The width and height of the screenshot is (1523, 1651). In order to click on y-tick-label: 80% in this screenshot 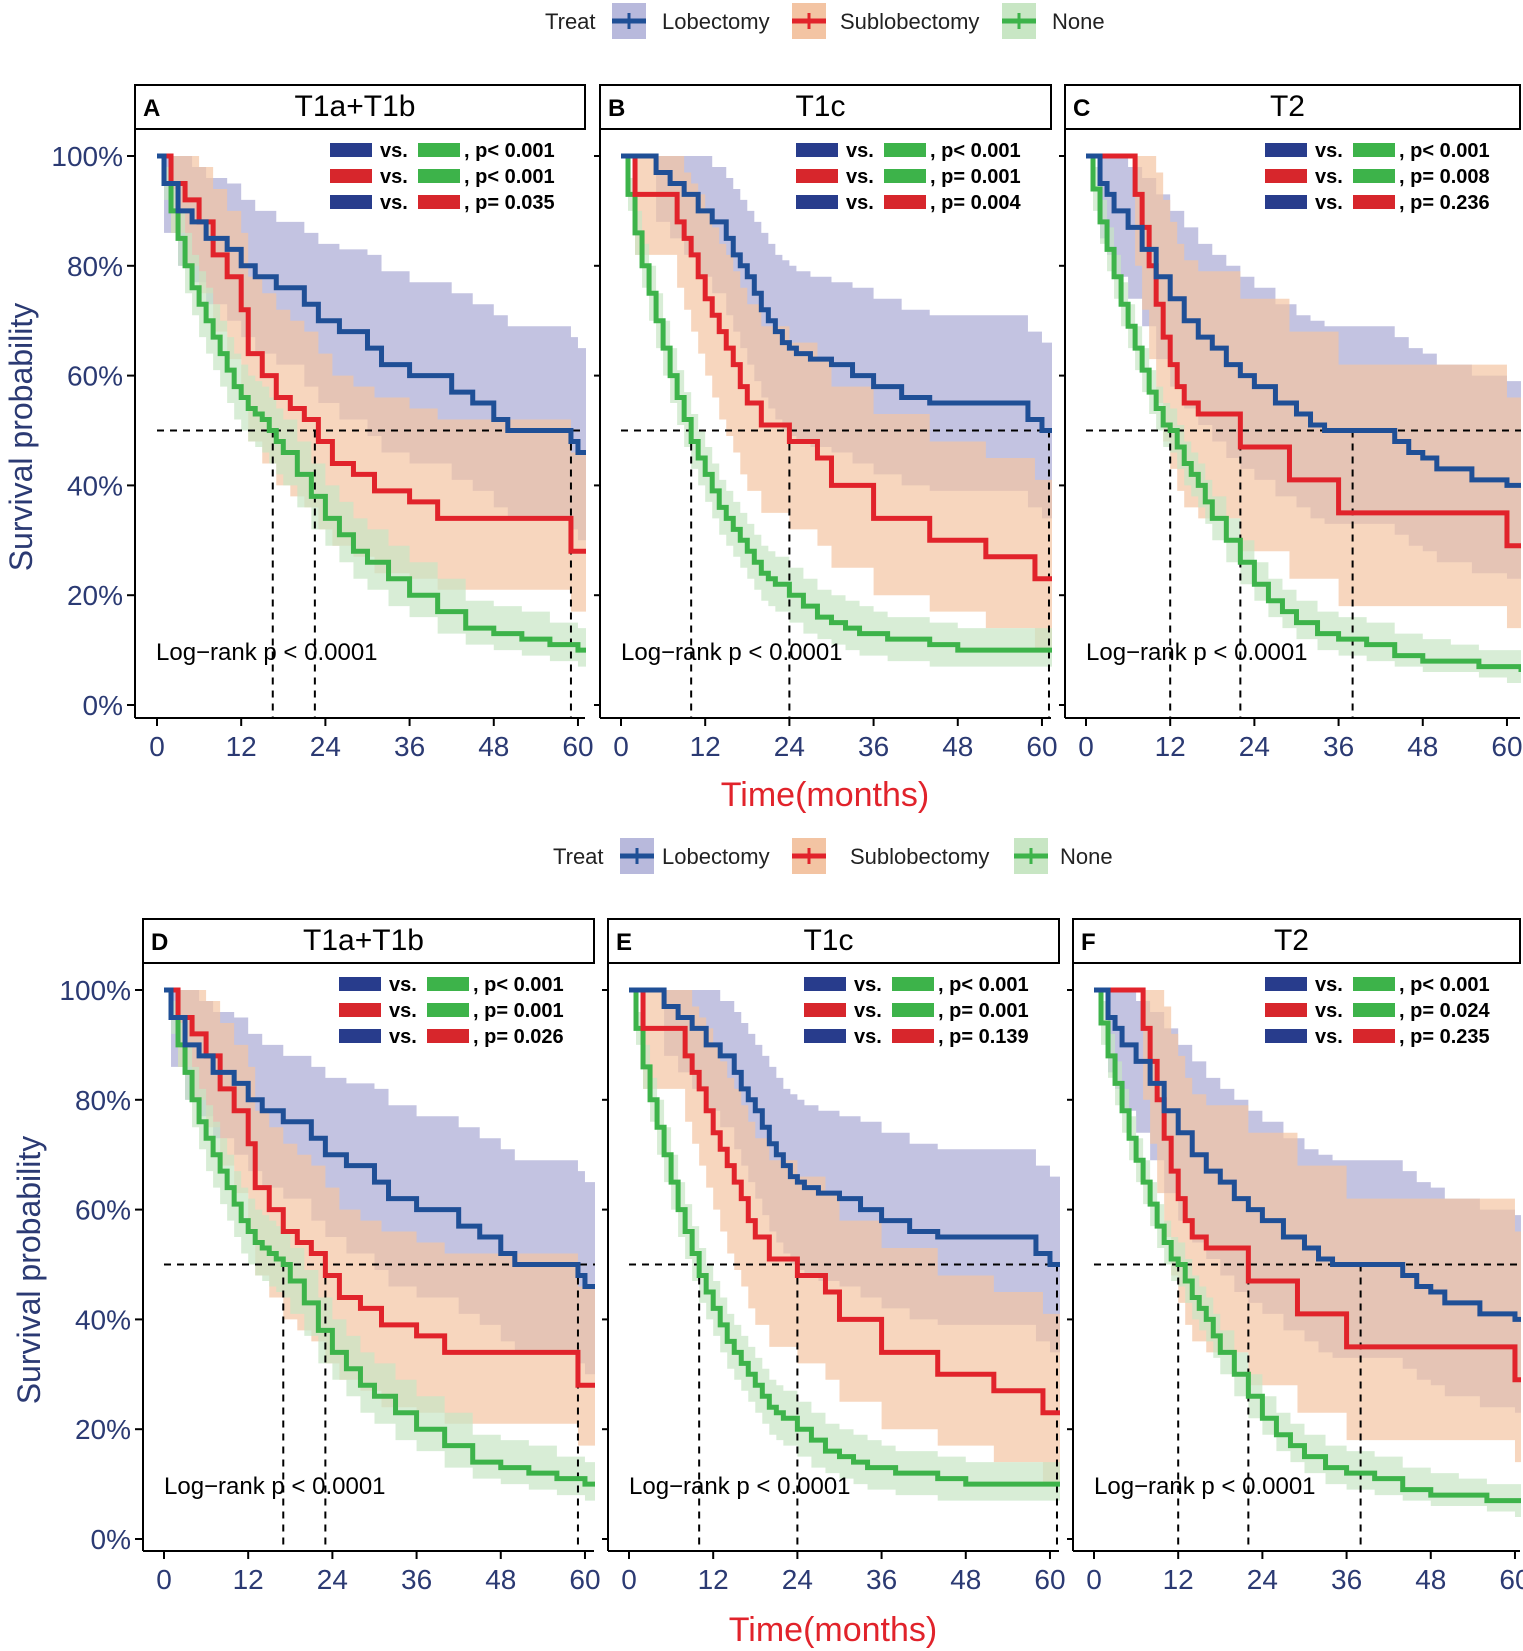, I will do `click(103, 1100)`.